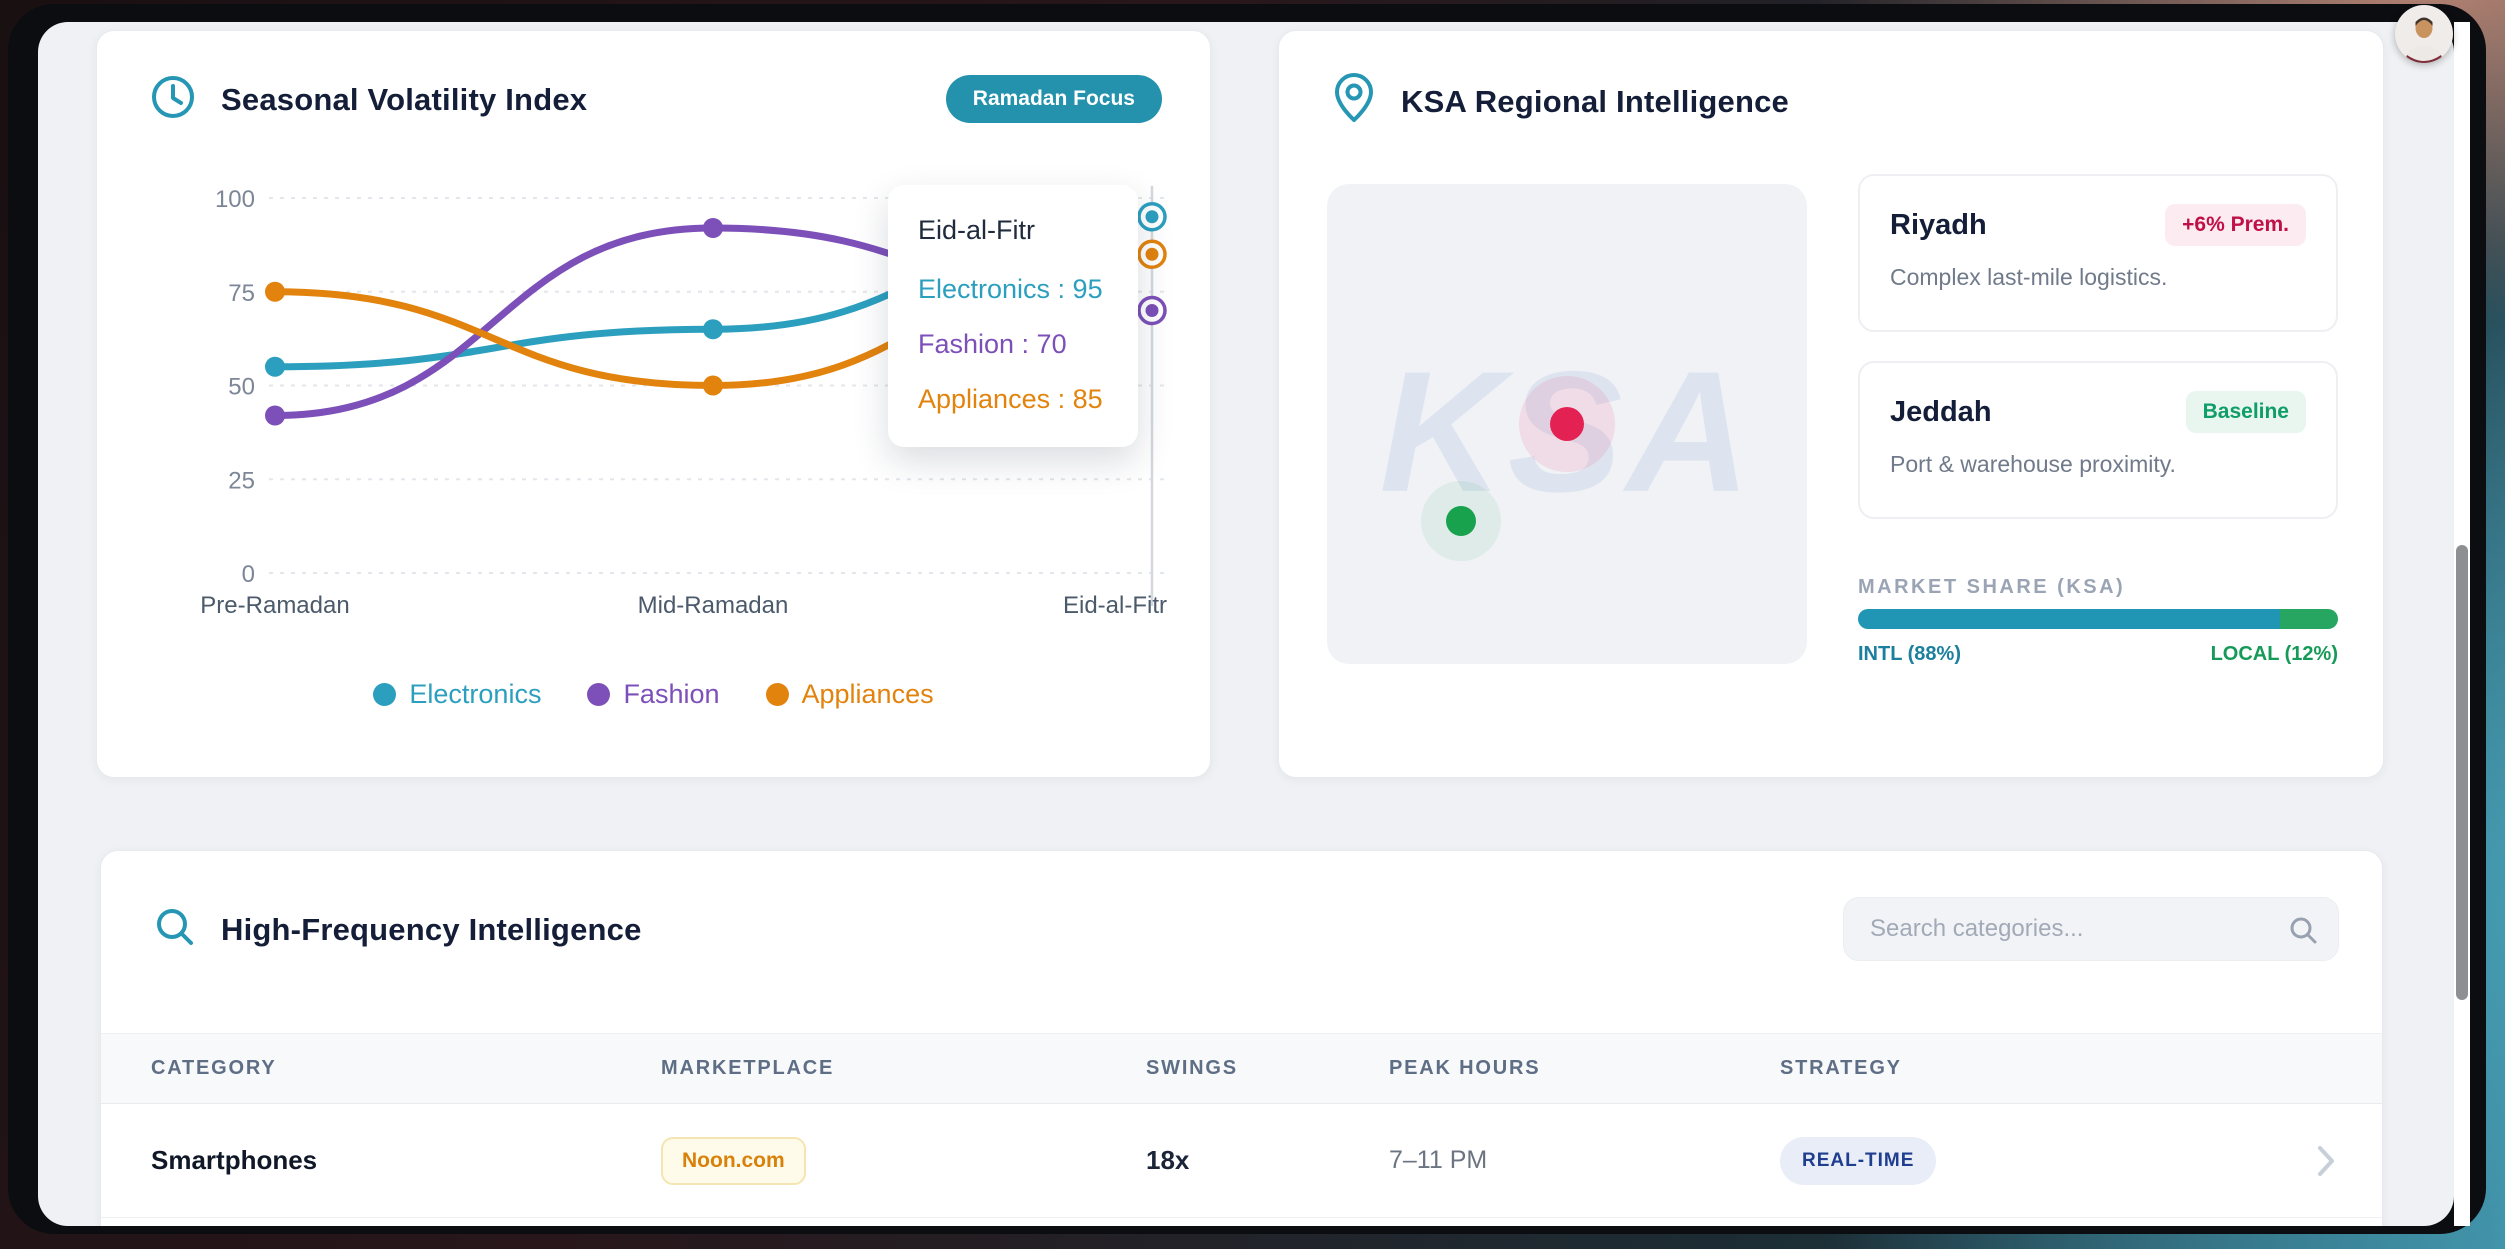 This screenshot has height=1249, width=2505. What do you see at coordinates (1438, 1160) in the screenshot?
I see `row-peak-hours: 7–11 PM` at bounding box center [1438, 1160].